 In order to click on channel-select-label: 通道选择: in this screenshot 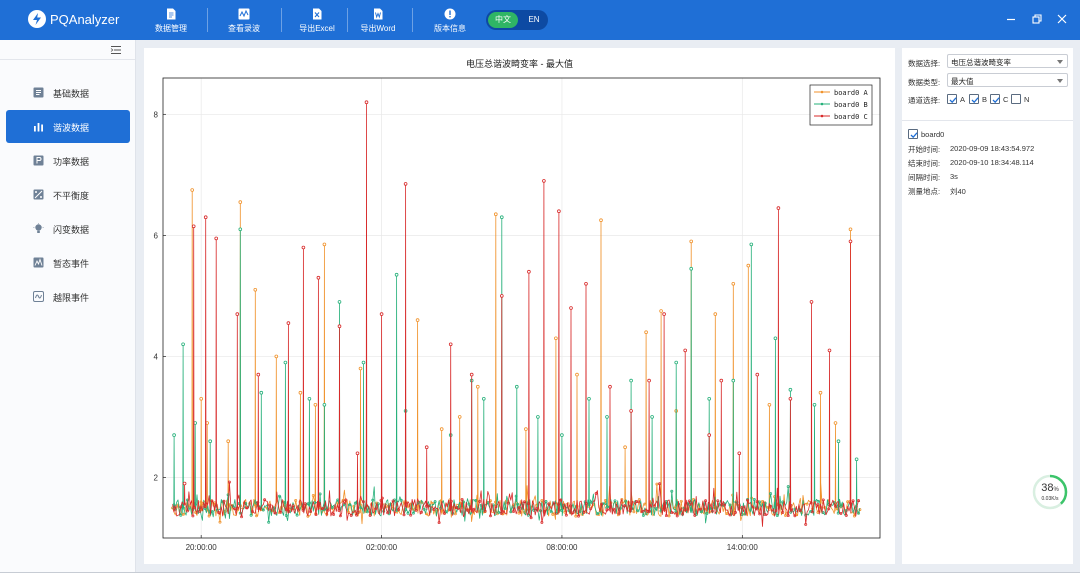, I will do `click(924, 100)`.